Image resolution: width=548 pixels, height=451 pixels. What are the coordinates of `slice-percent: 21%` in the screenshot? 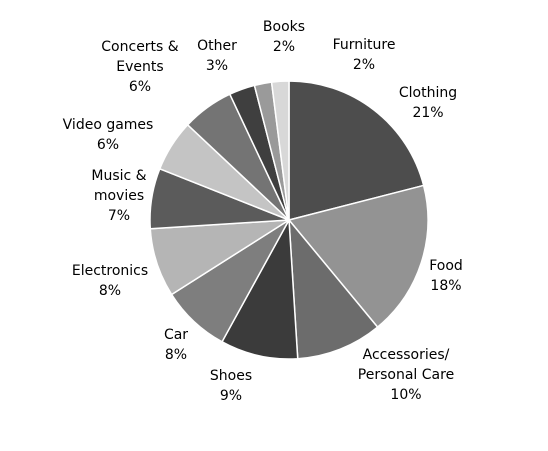 It's located at (428, 113).